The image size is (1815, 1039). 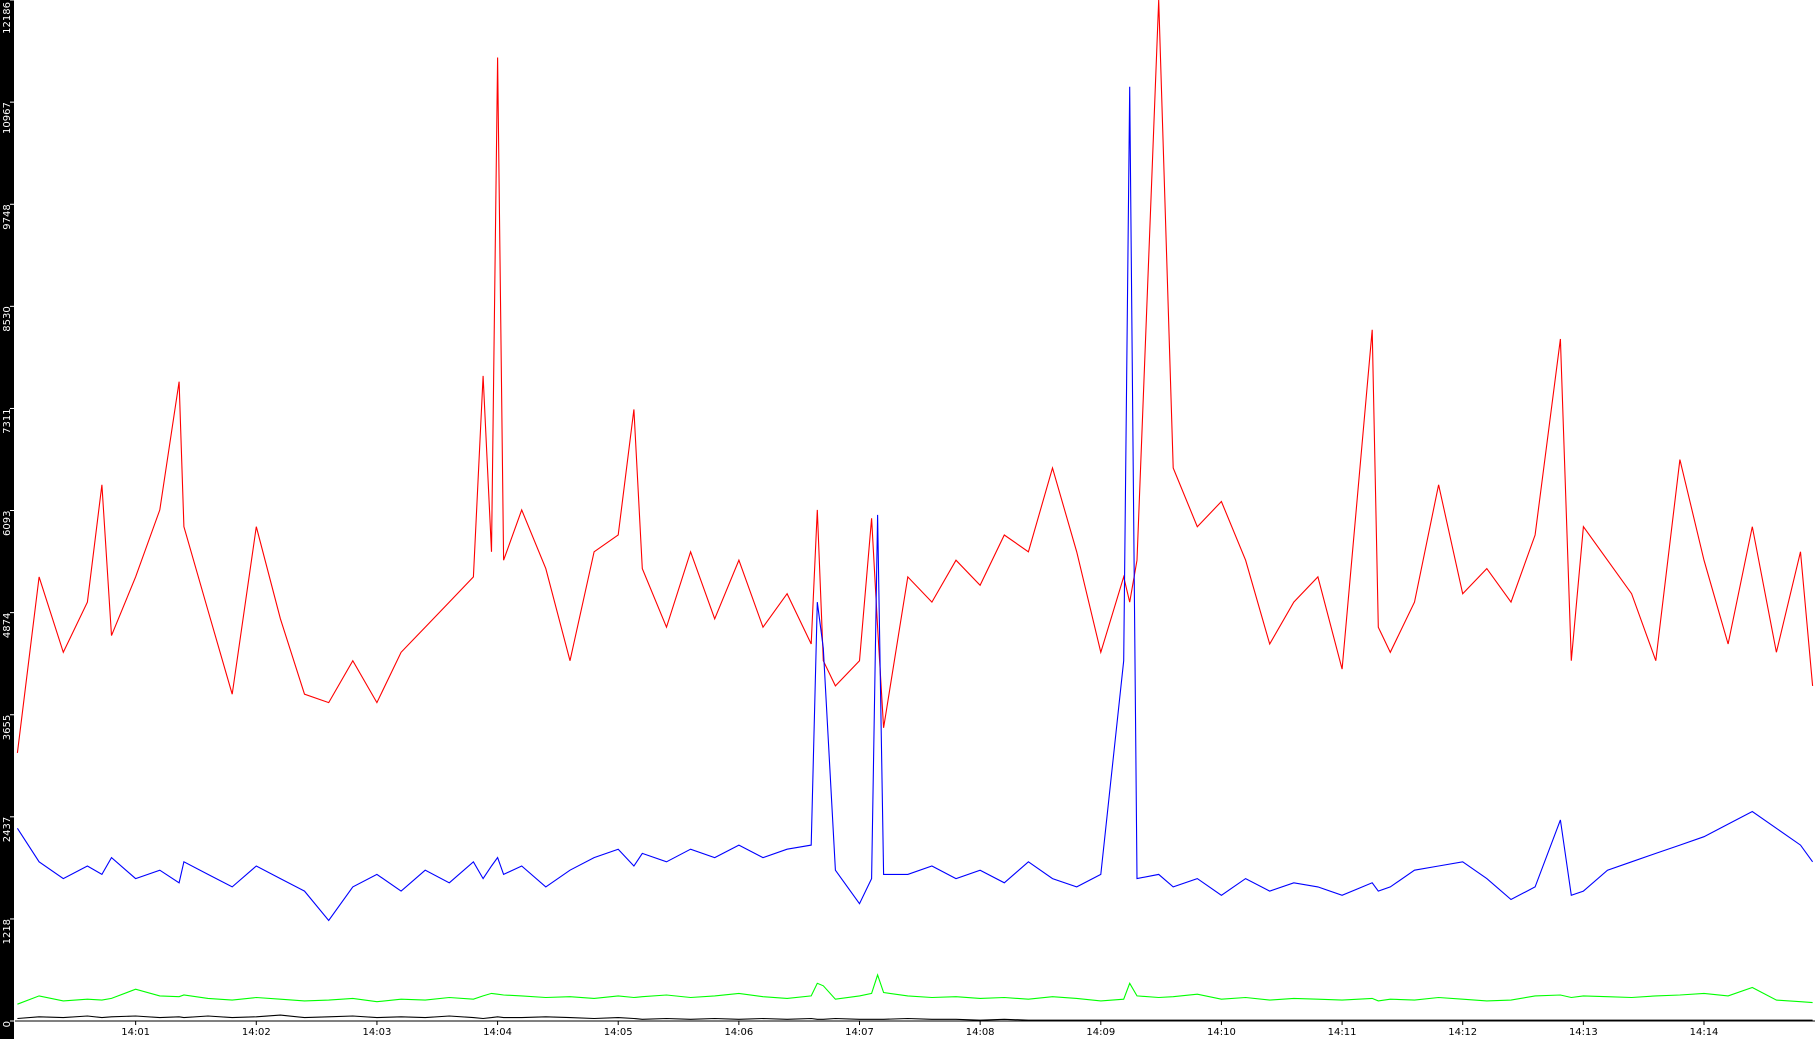 I want to click on y-tick-label: 0, so click(x=7, y=1024).